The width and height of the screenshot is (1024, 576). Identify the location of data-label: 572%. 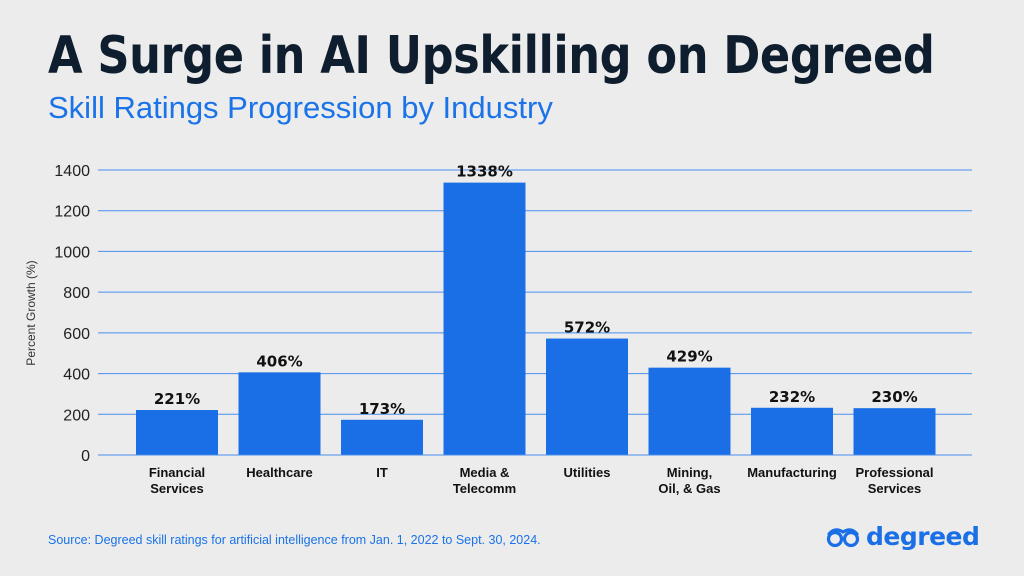
(587, 328).